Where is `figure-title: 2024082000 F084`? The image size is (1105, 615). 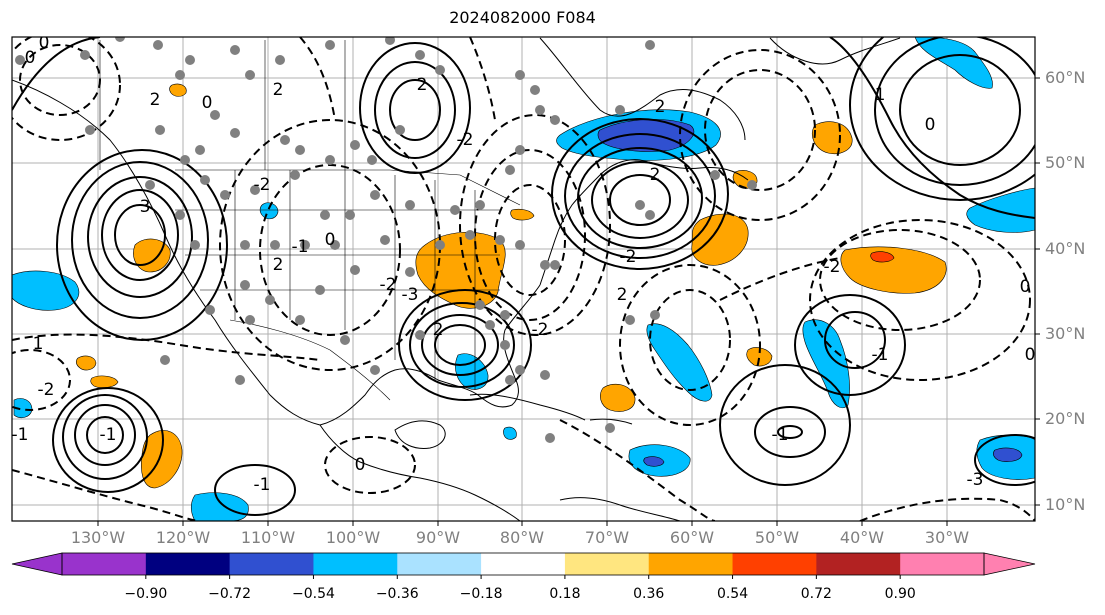
figure-title: 2024082000 F084 is located at coordinates (522, 17).